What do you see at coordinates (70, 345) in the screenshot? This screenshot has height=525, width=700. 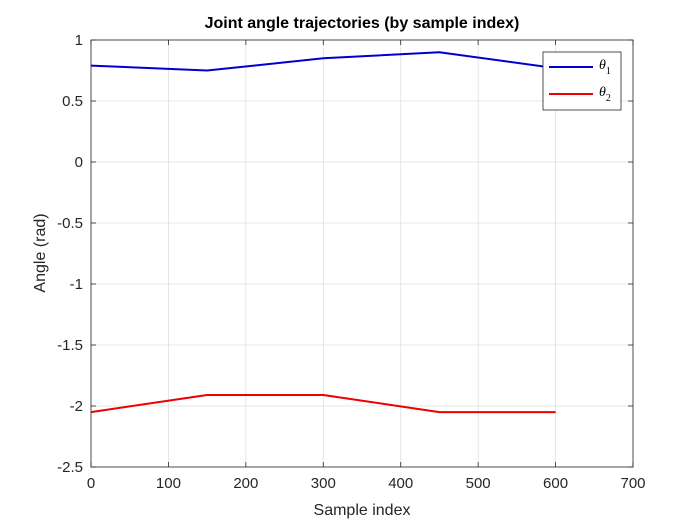 I see `y-tick-label: -1.5` at bounding box center [70, 345].